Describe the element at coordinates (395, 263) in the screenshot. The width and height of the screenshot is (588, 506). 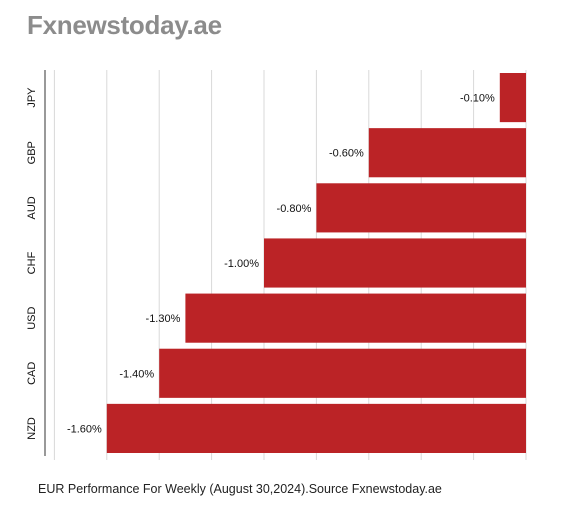
I see `bar-chf` at that location.